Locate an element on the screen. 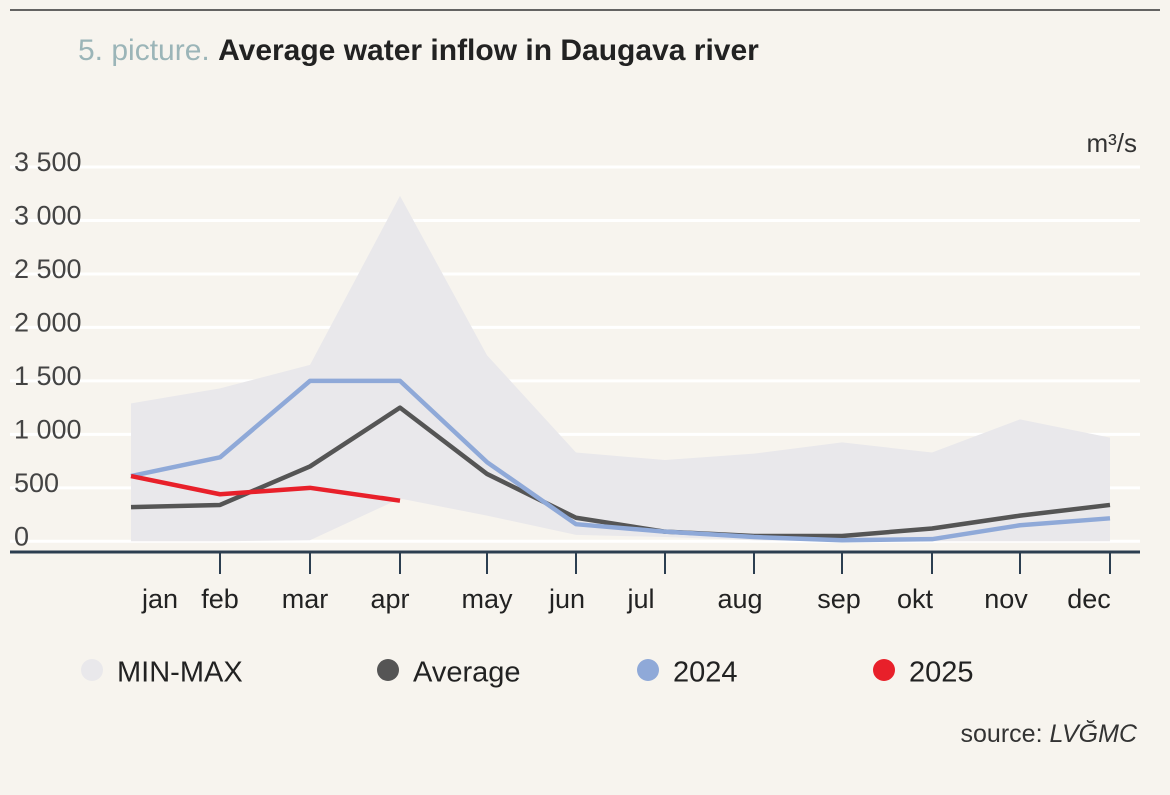 The width and height of the screenshot is (1170, 795). y-tick-label: 2 500 is located at coordinates (48, 269).